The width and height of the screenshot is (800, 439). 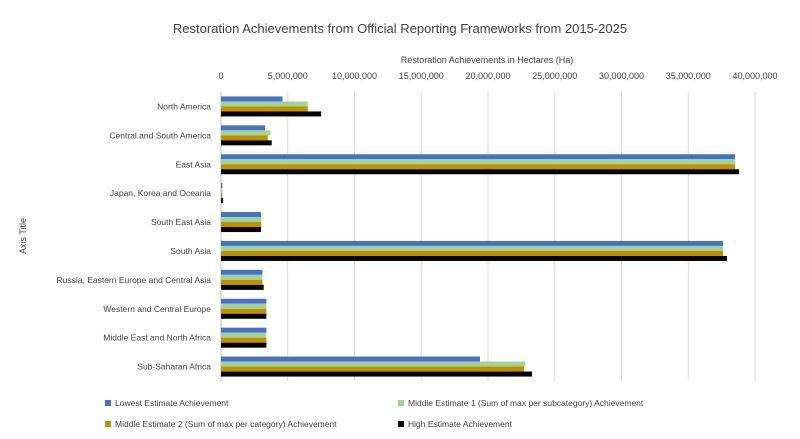 What do you see at coordinates (184, 106) in the screenshot?
I see `category-label-0: North America` at bounding box center [184, 106].